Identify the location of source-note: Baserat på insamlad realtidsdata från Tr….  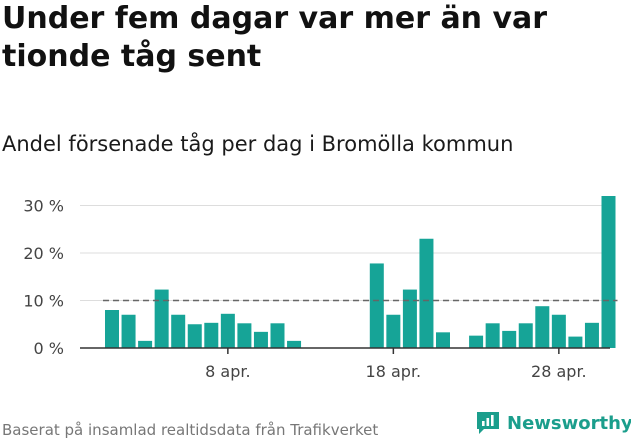
(190, 430).